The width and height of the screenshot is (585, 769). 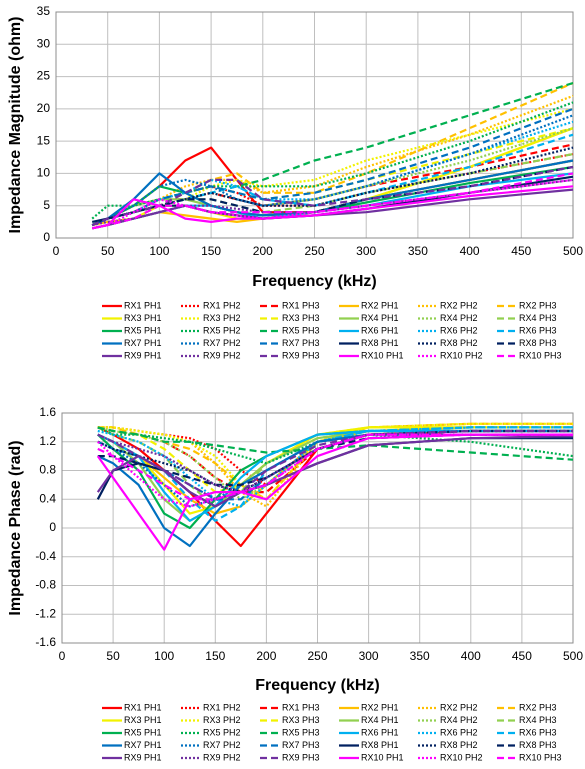 I want to click on legend-label: RX8 PH1, so click(x=380, y=745).